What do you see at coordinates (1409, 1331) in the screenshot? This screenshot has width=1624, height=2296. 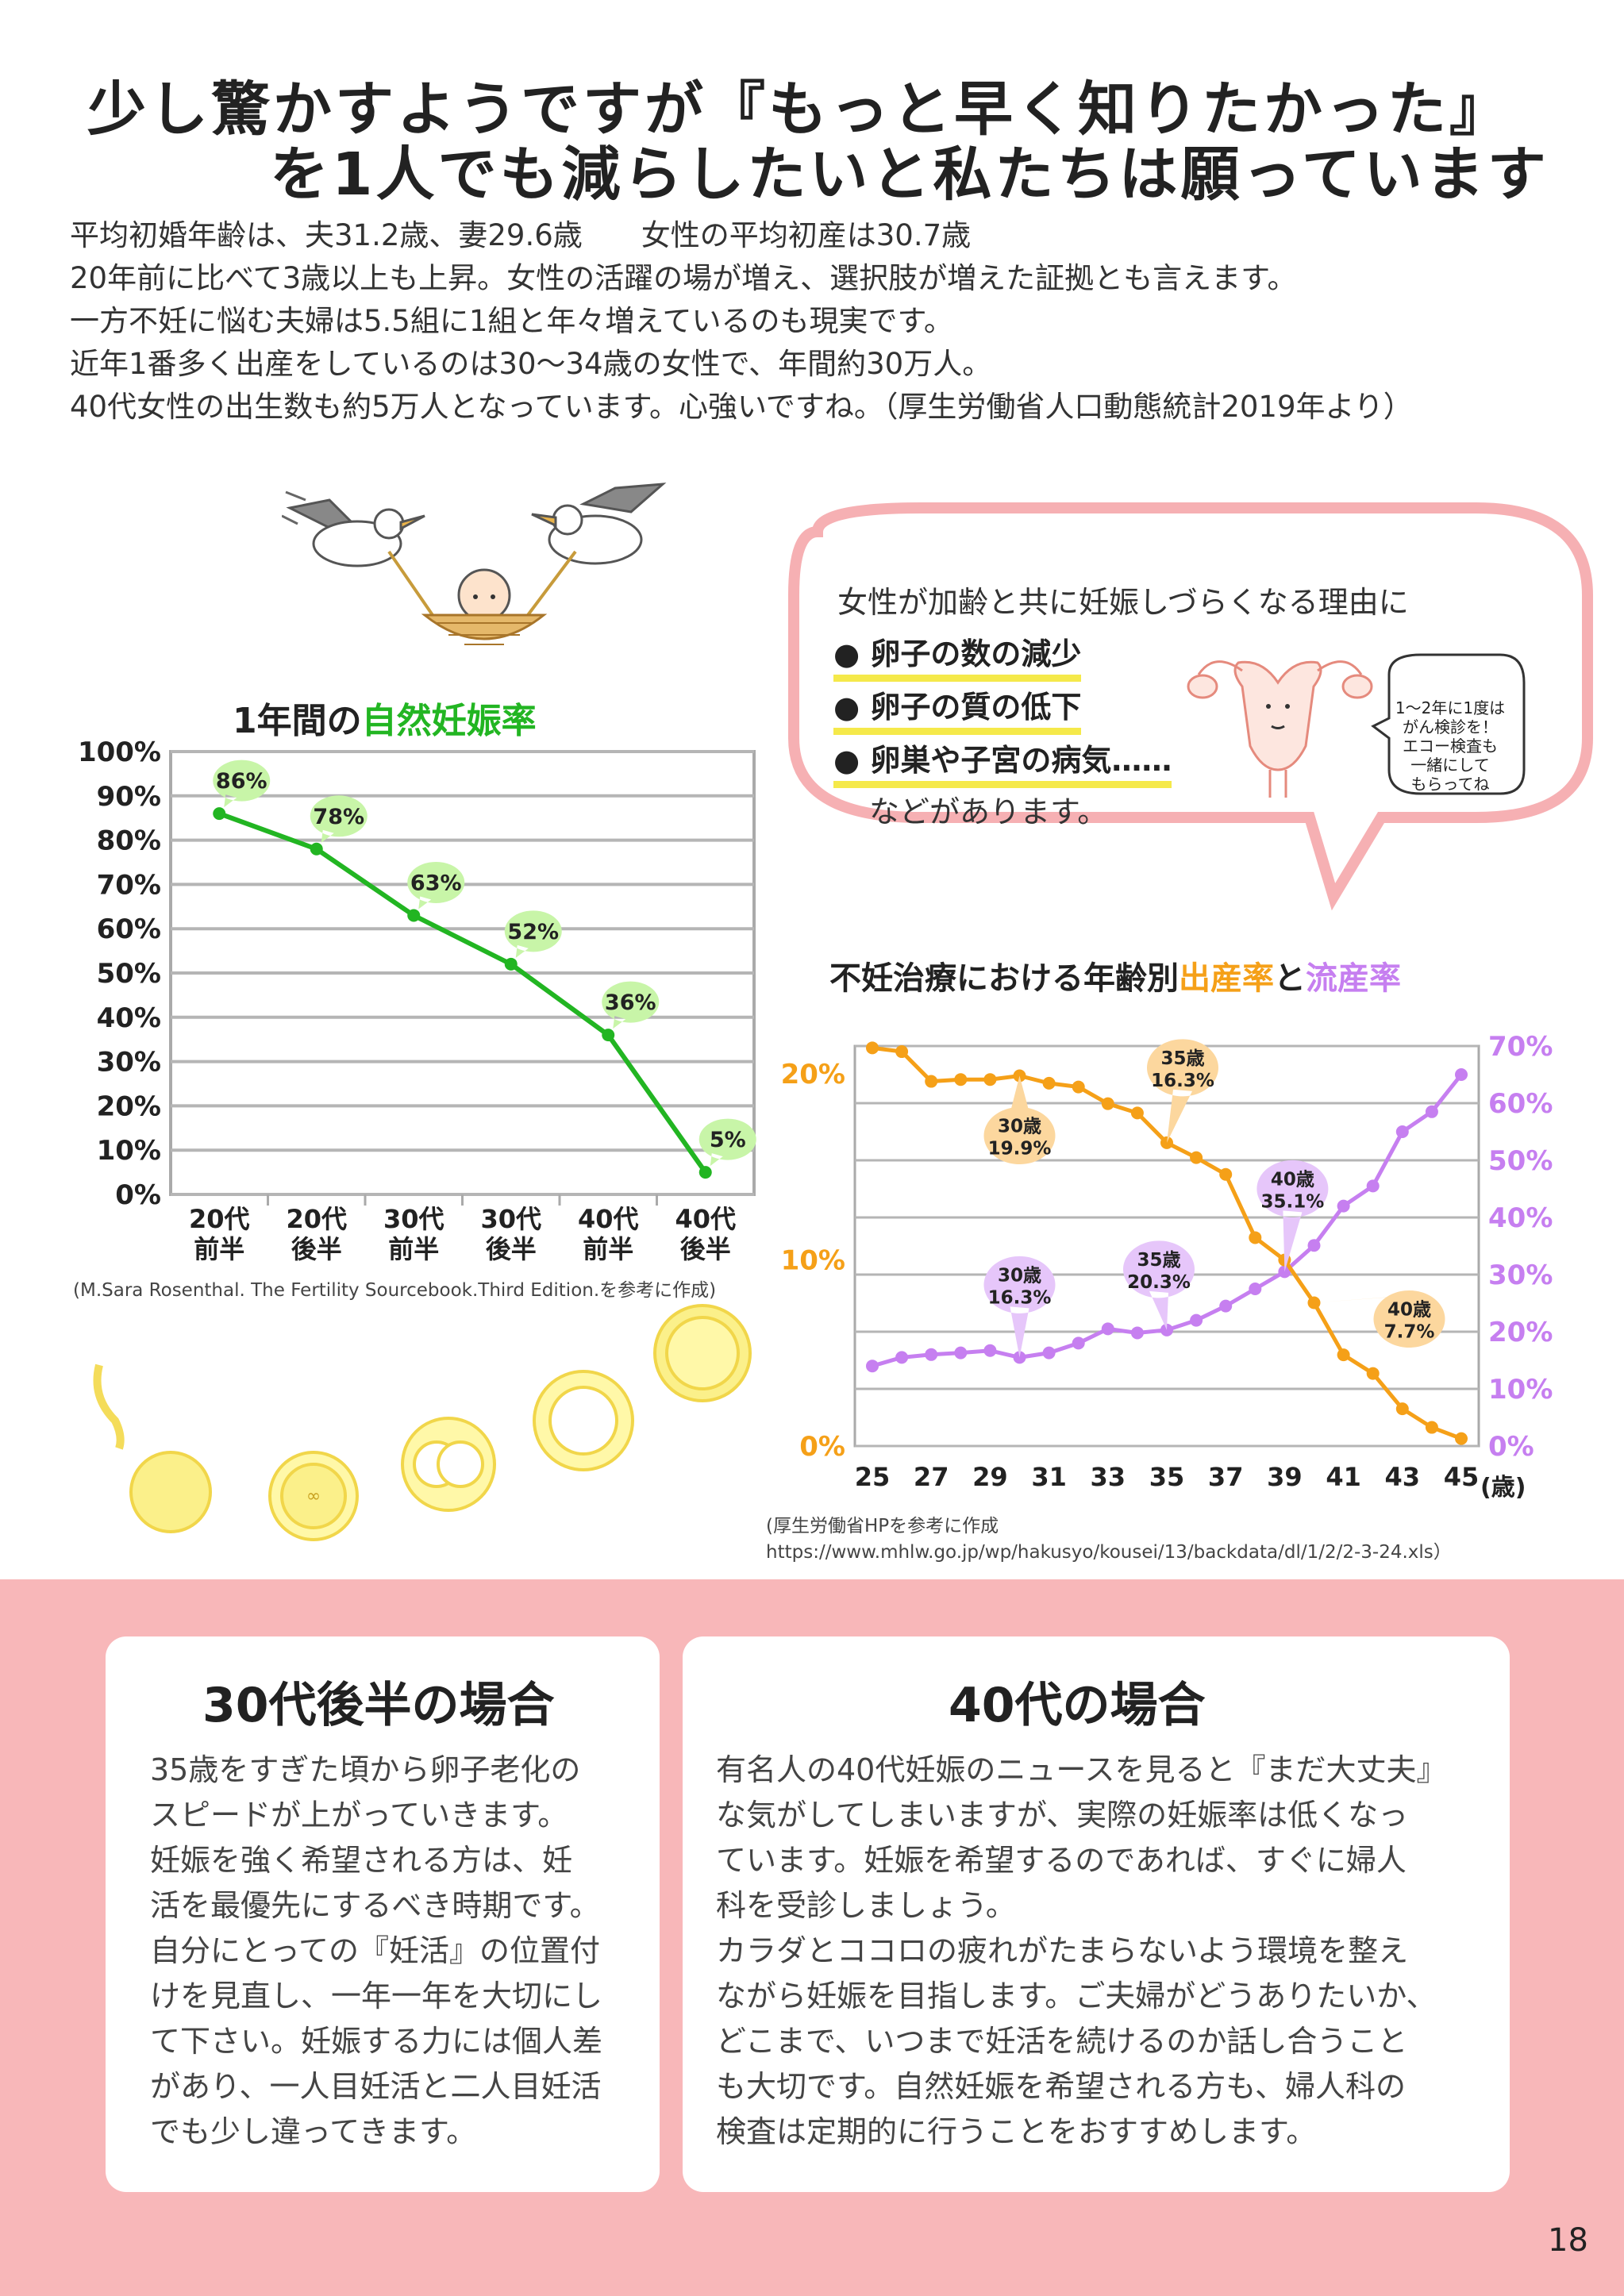 I see `birth-callout-40-value: 7.7%` at bounding box center [1409, 1331].